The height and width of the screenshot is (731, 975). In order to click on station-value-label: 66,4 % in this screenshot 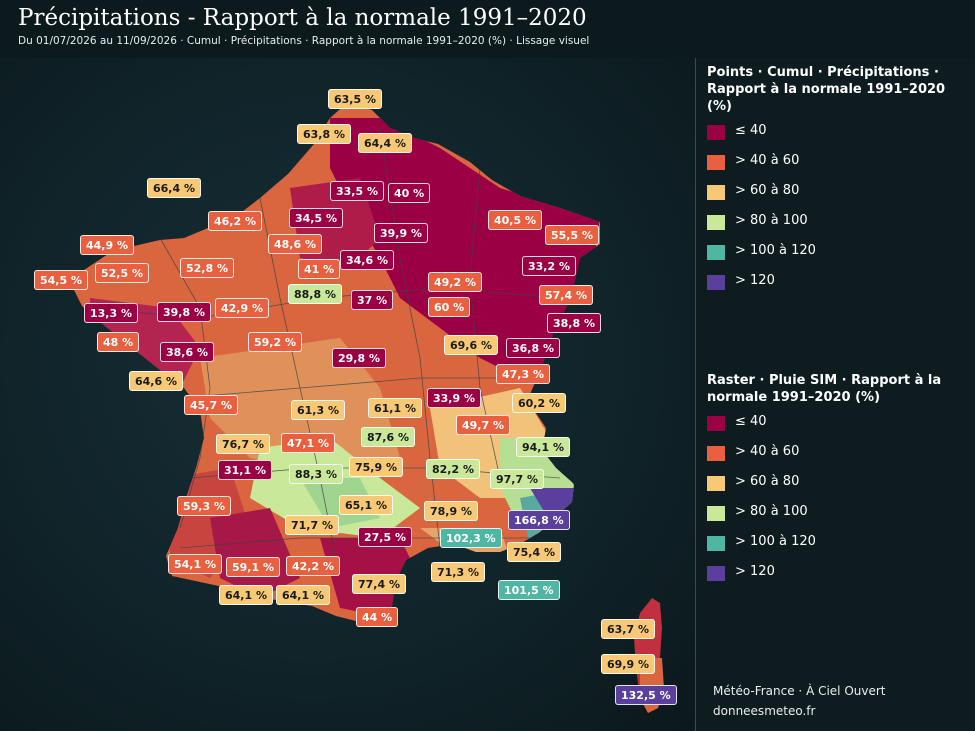, I will do `click(174, 188)`.